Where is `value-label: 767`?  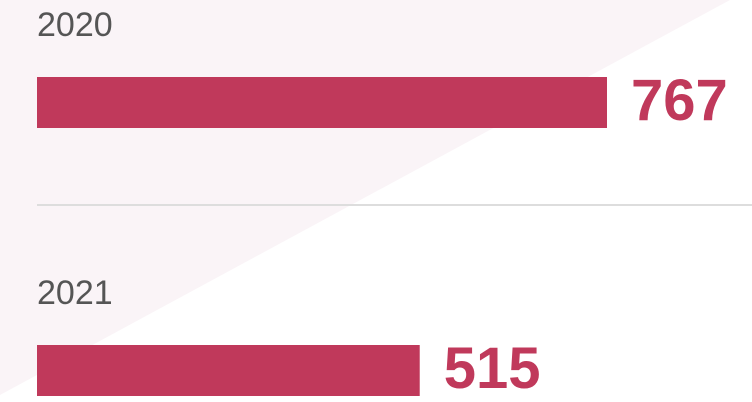 value-label: 767 is located at coordinates (679, 100).